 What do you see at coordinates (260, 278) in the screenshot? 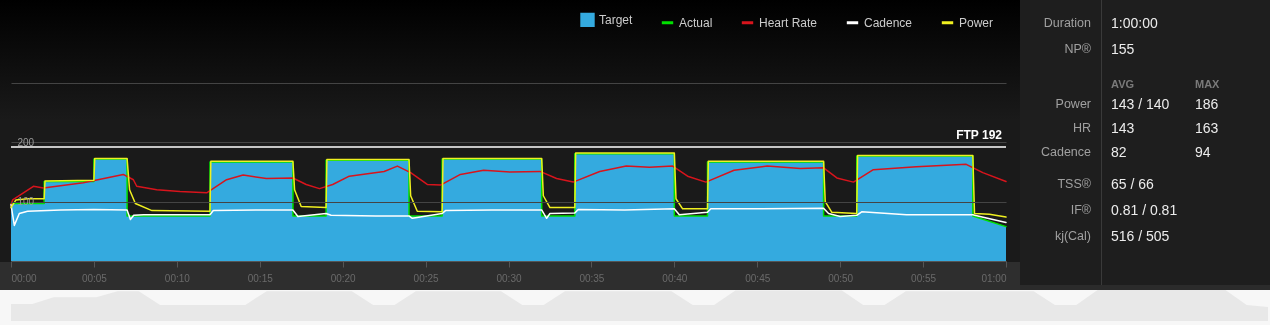
I see `x-tick-label: 00:15` at bounding box center [260, 278].